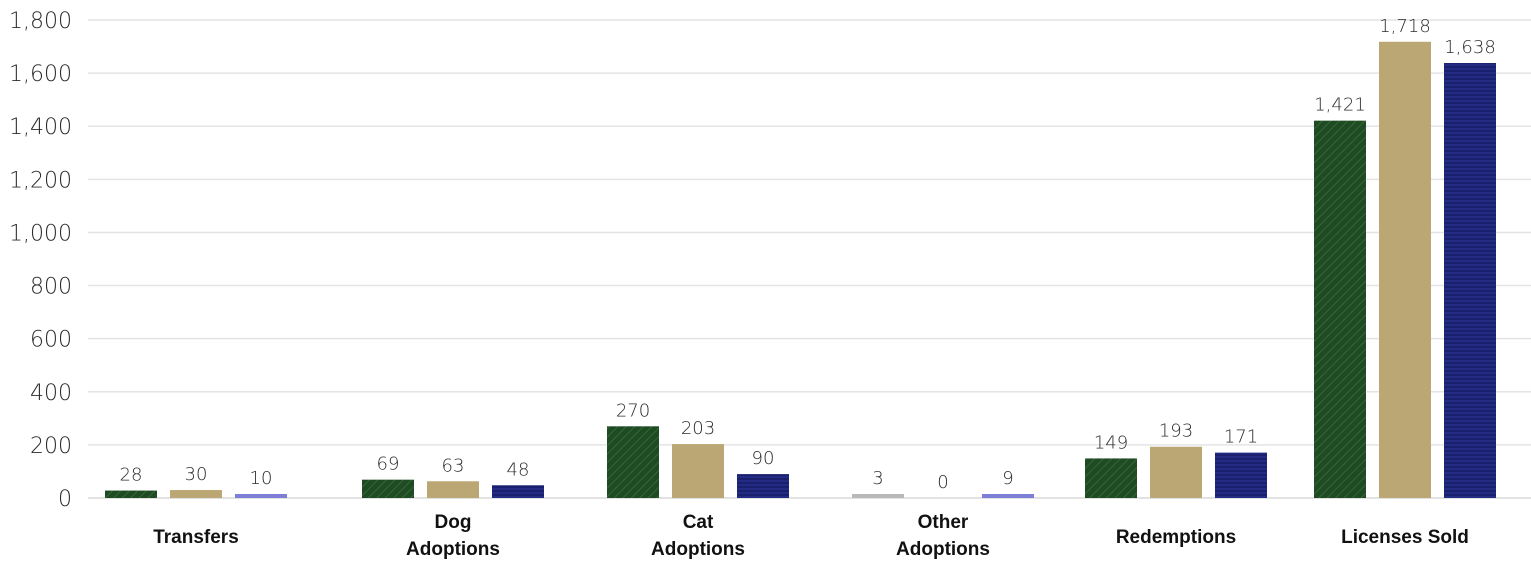 The width and height of the screenshot is (1531, 562). What do you see at coordinates (1405, 537) in the screenshot?
I see `category-label: Licenses Sold` at bounding box center [1405, 537].